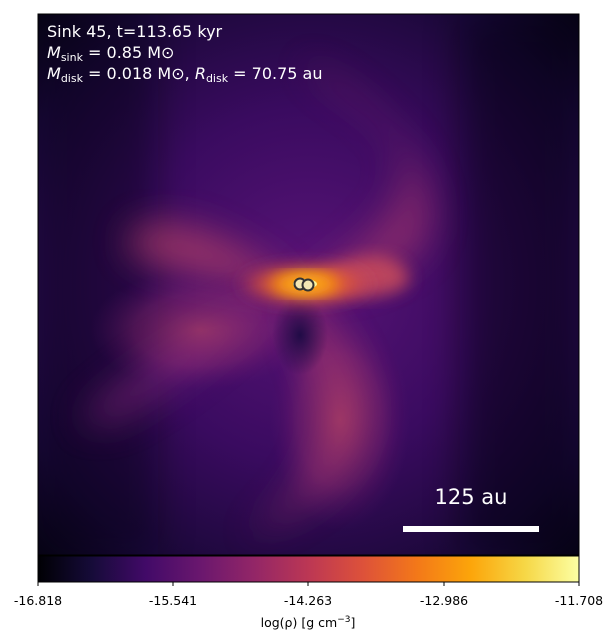 The width and height of the screenshot is (616, 644). Describe the element at coordinates (185, 74) in the screenshot. I see `disk-properties-label: Mdisk = 0.018 M⊙, Rdisk = 70.75 au` at that location.